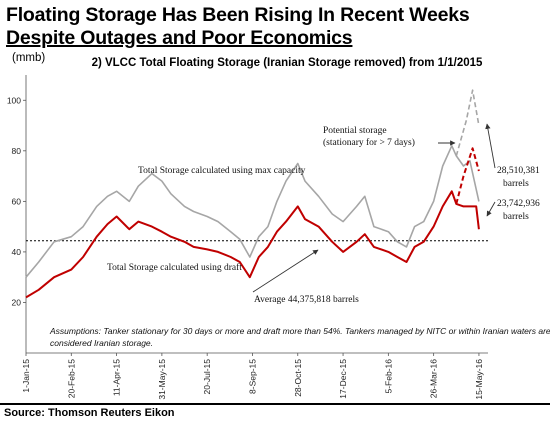 The width and height of the screenshot is (550, 427). What do you see at coordinates (275, 404) in the screenshot?
I see `source-divider` at bounding box center [275, 404].